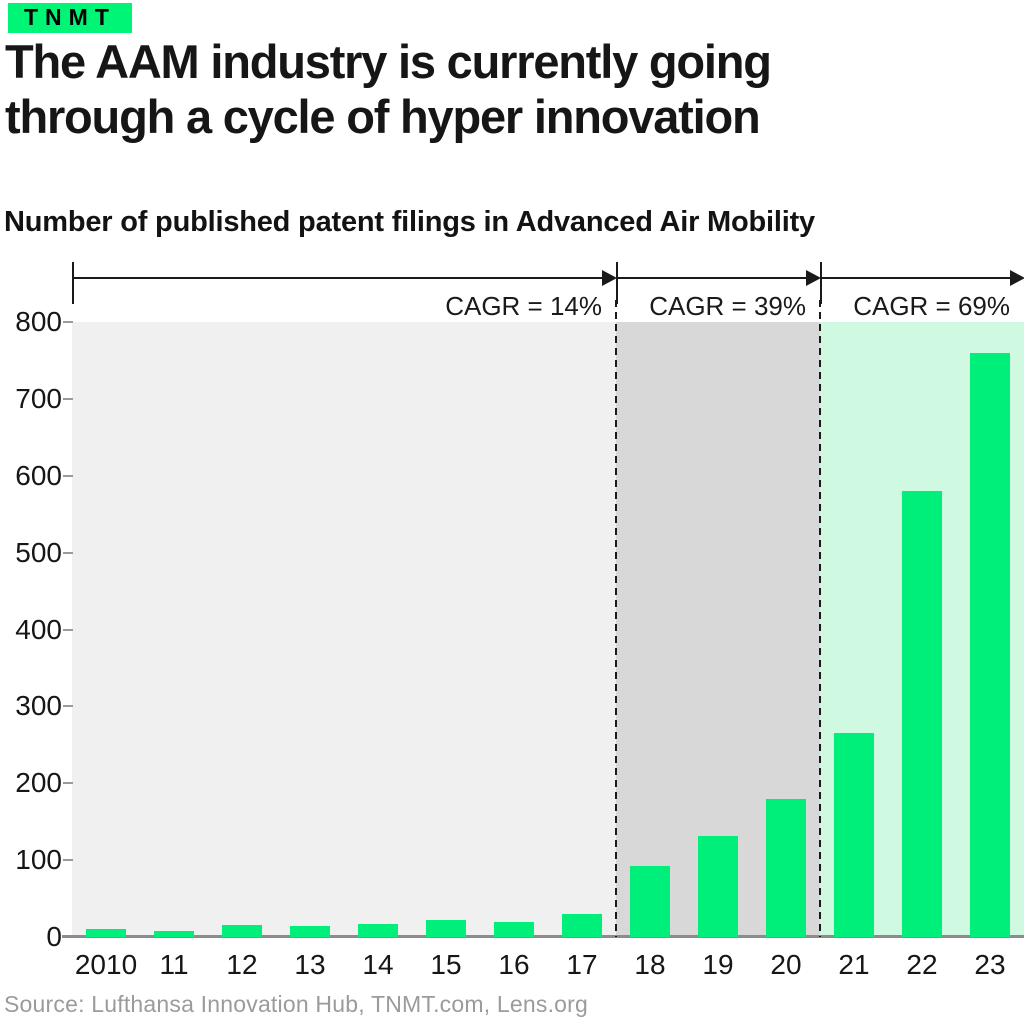 This screenshot has height=1024, width=1024. Describe the element at coordinates (38, 629) in the screenshot. I see `y-tick-label: 400` at that location.